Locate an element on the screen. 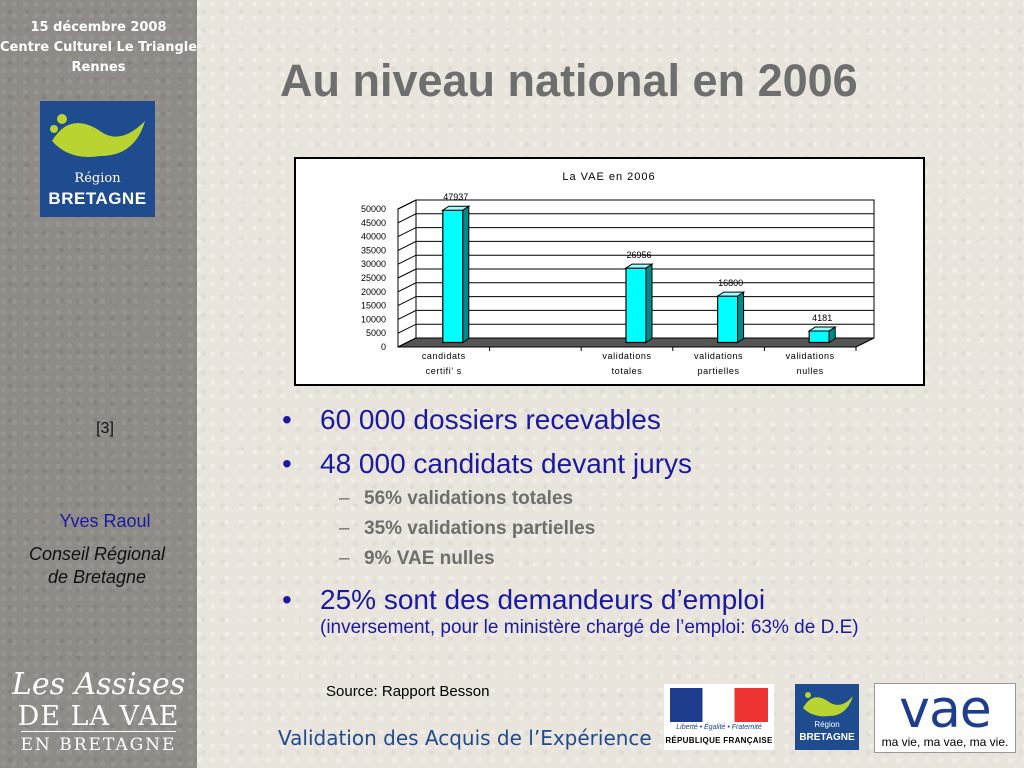 This screenshot has height=768, width=1024. bullet-text: 60 000 dossiers recevables is located at coordinates (490, 419).